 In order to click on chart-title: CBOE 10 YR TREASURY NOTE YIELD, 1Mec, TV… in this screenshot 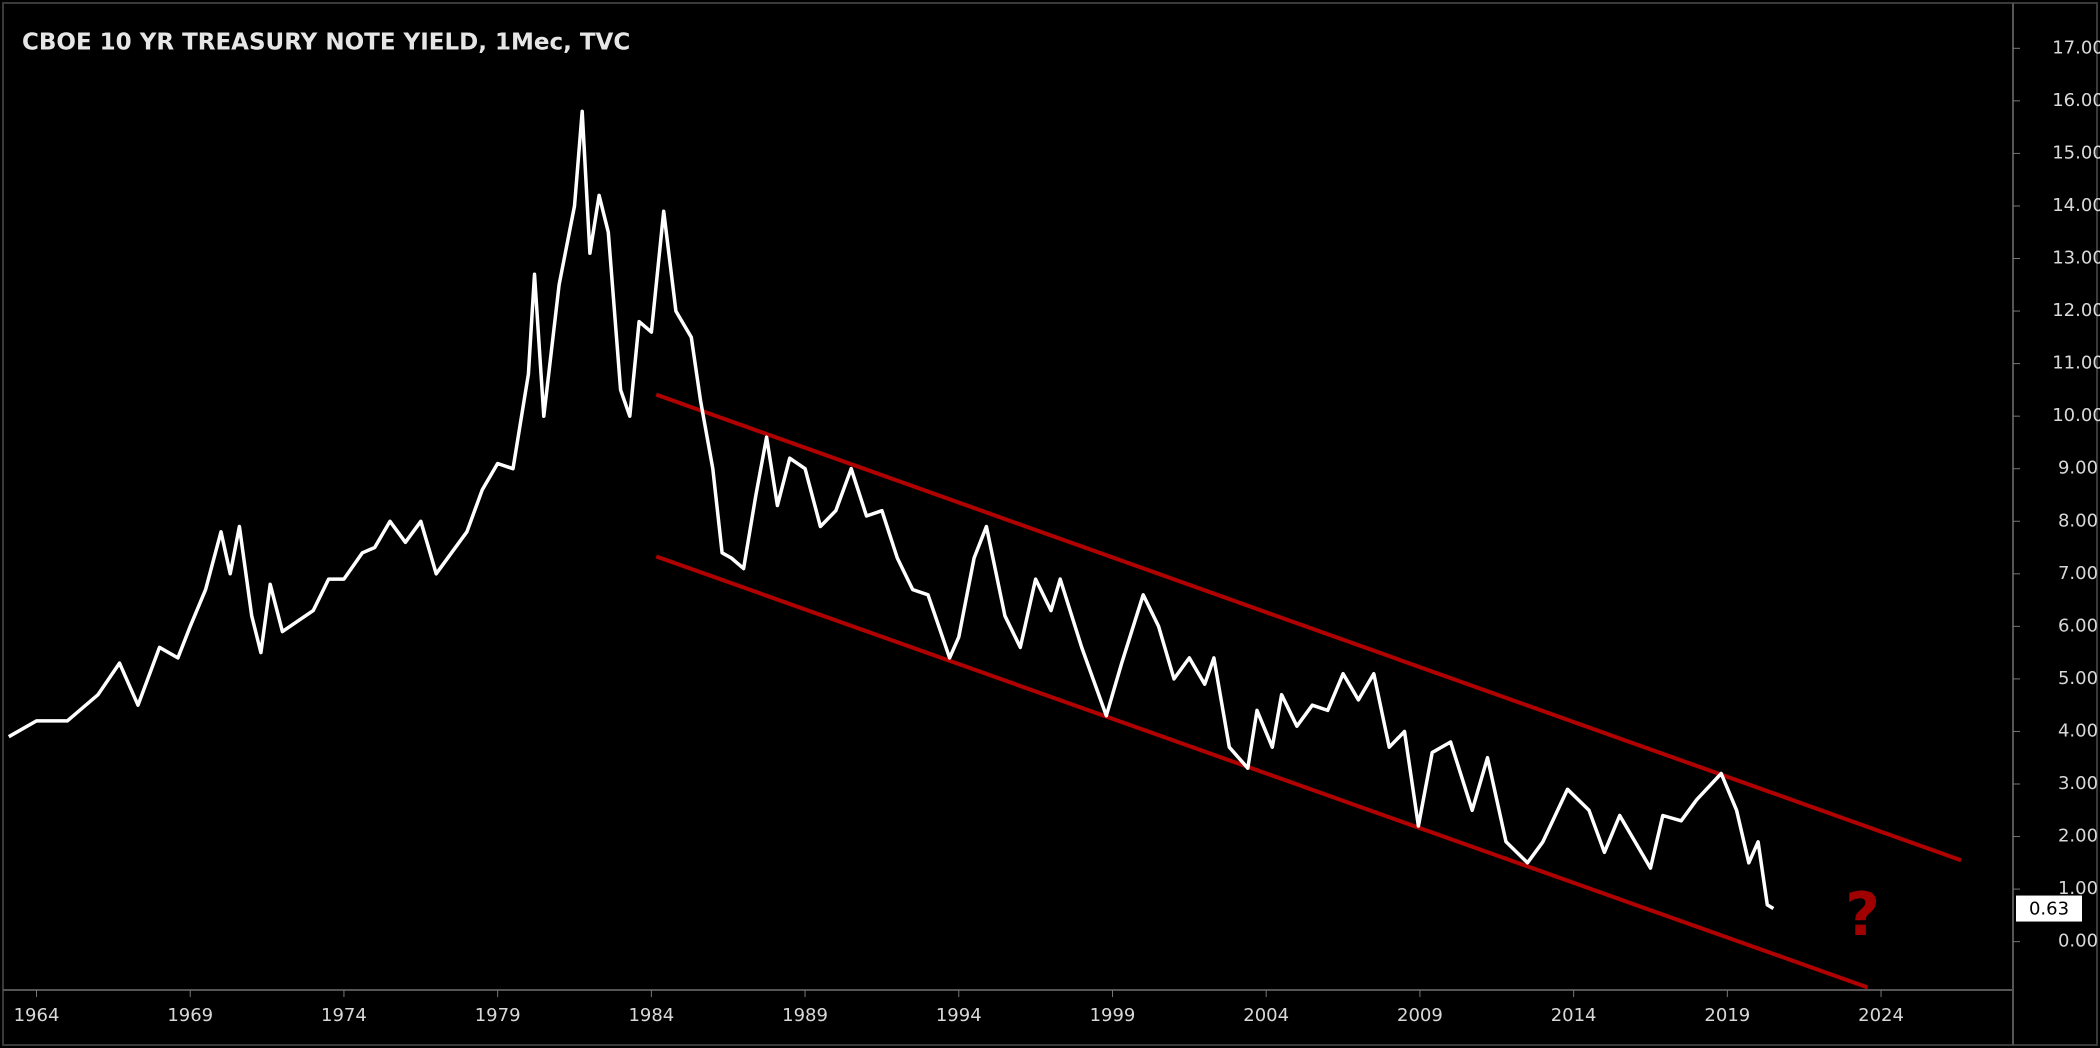, I will do `click(326, 43)`.